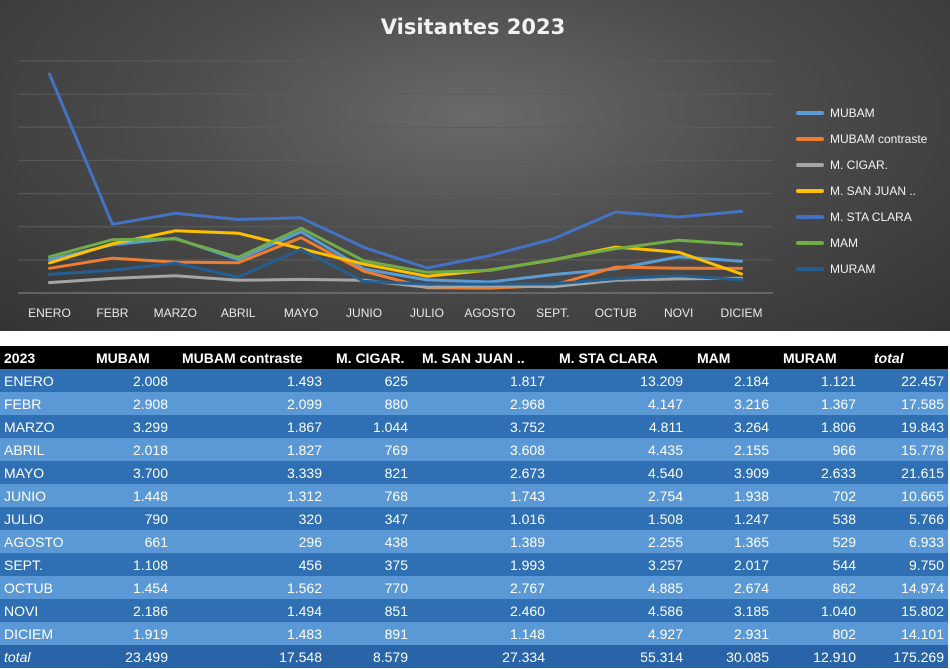 The height and width of the screenshot is (669, 950). I want to click on table-cell: 2.099, so click(249, 403).